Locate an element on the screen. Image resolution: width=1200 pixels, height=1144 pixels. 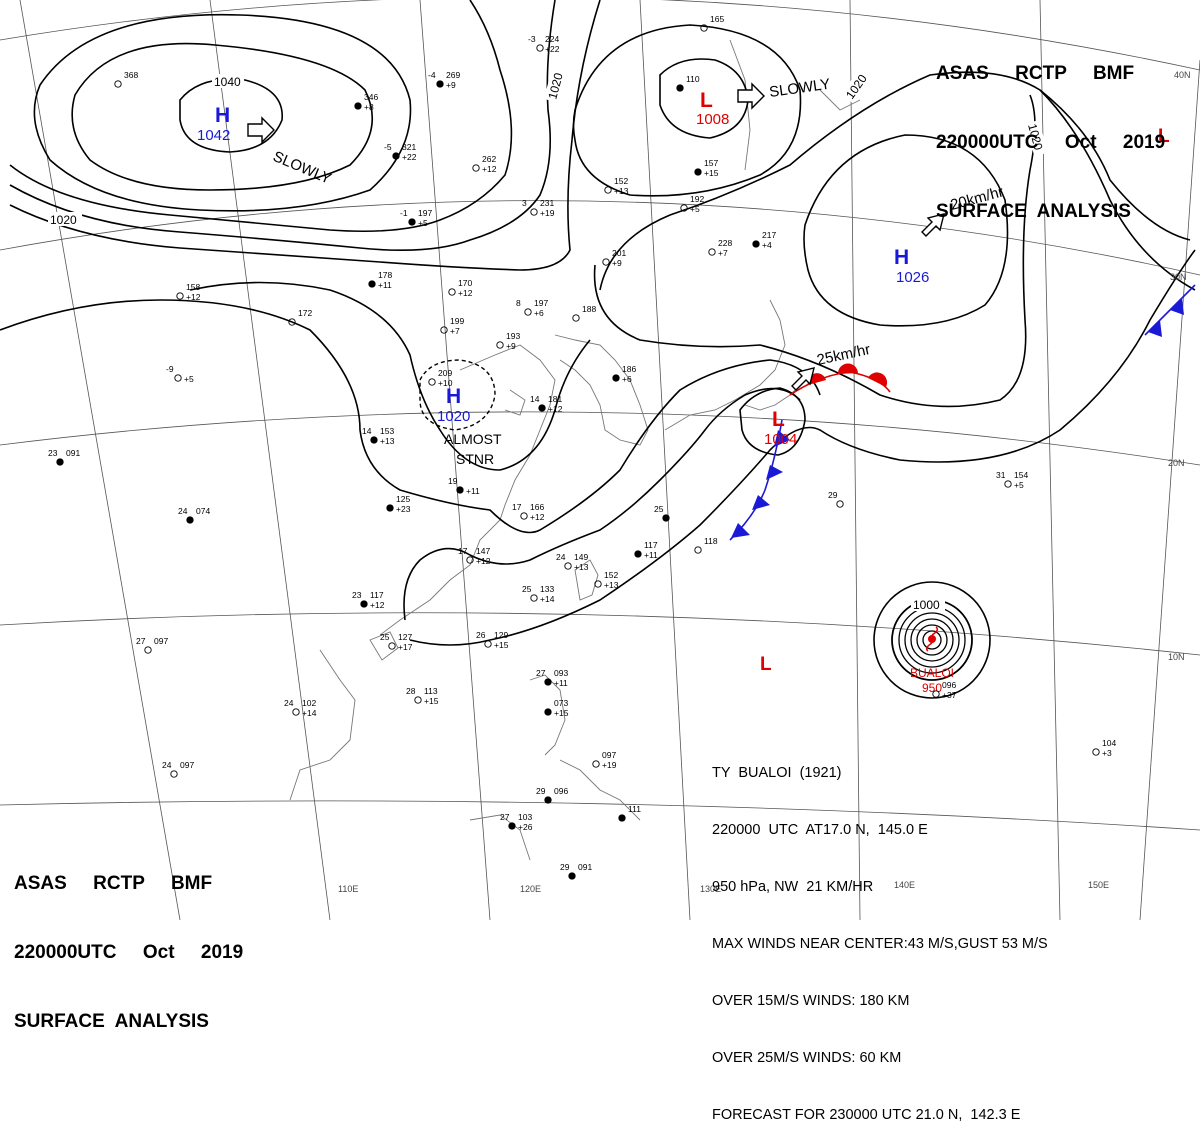
svg-text: 201 is located at coordinates (619, 253).